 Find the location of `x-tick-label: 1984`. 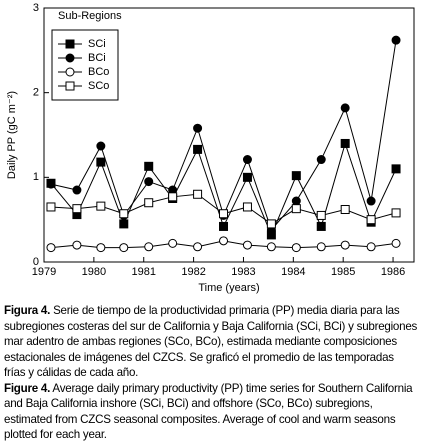

x-tick-label: 1984 is located at coordinates (293, 272).